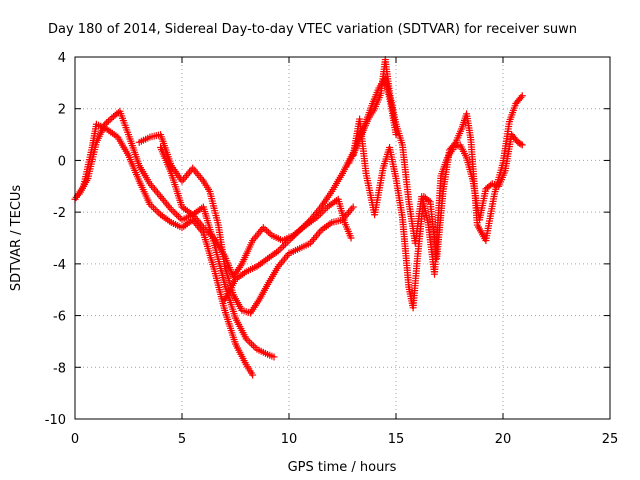  What do you see at coordinates (59, 265) in the screenshot?
I see `y-tick-label: -4` at bounding box center [59, 265].